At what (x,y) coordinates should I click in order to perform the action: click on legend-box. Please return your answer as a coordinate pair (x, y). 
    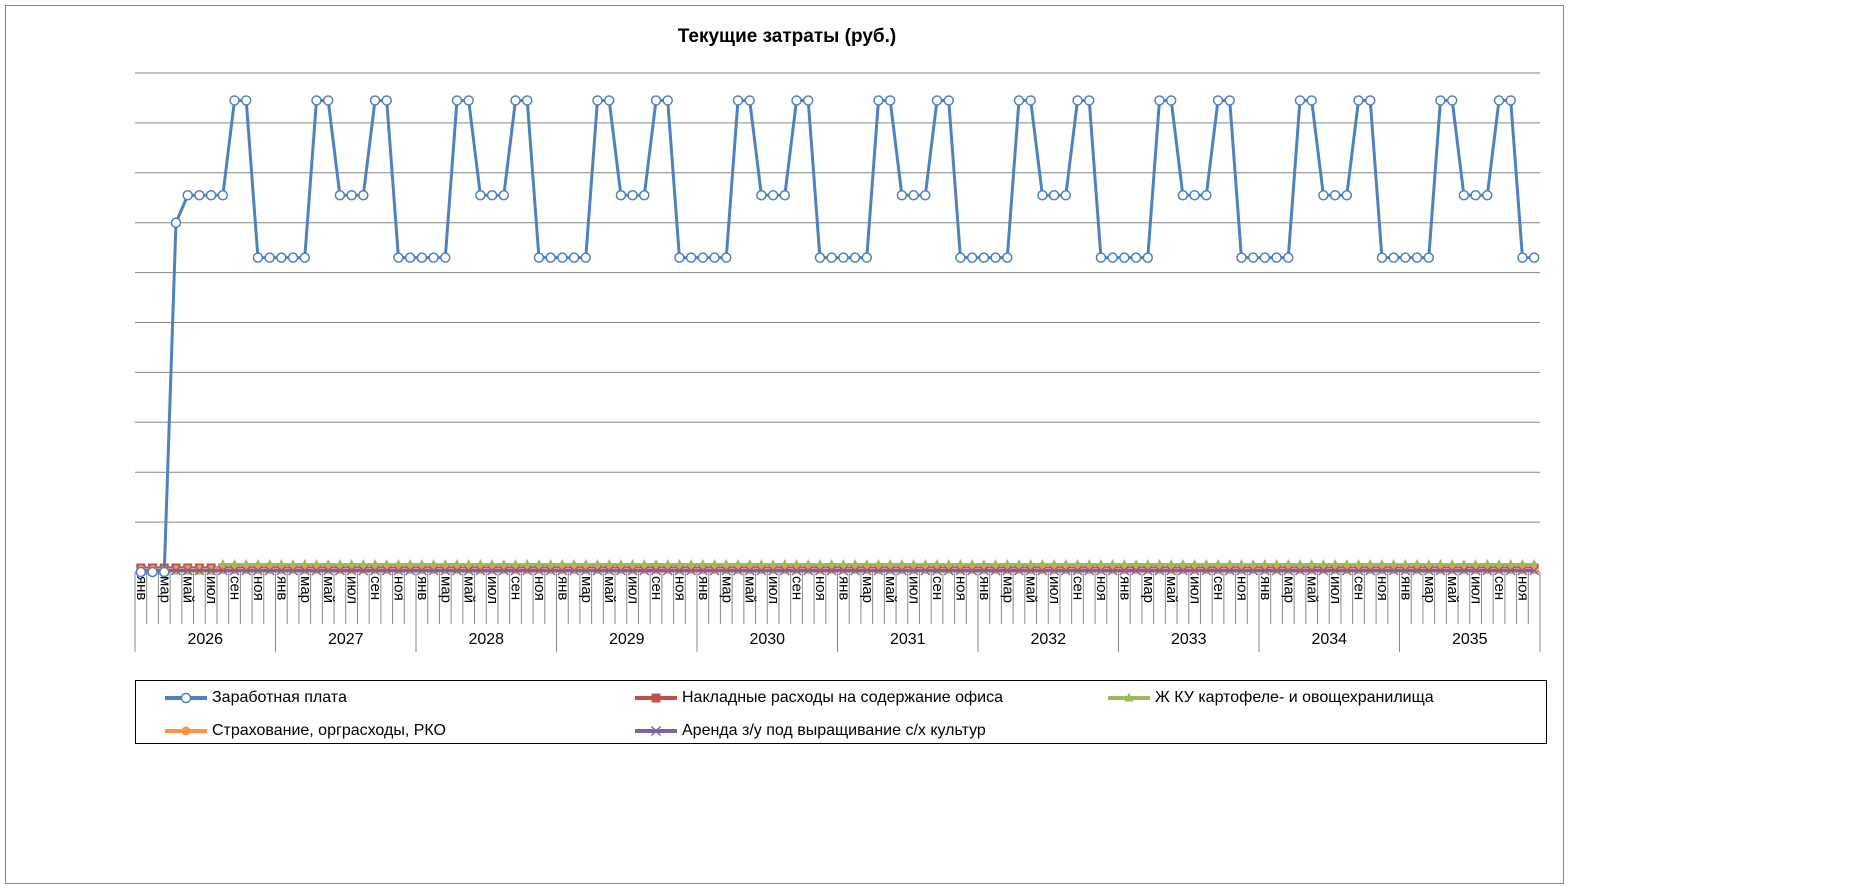
    Looking at the image, I should click on (841, 712).